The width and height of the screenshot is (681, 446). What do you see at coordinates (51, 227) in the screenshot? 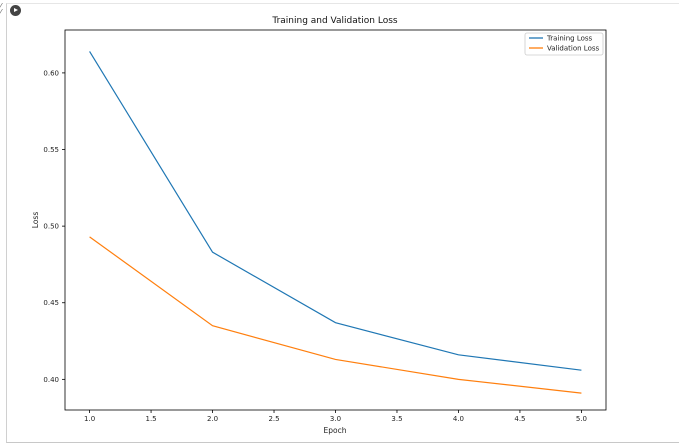
I see `y-tick-label: 0.50` at bounding box center [51, 227].